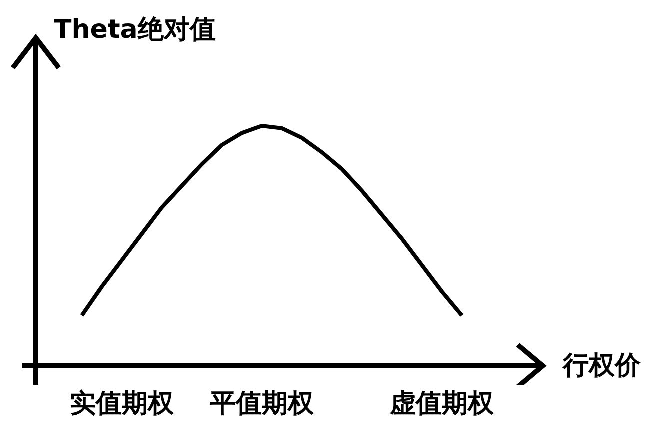  What do you see at coordinates (135, 30) in the screenshot?
I see `y-axis-title: Theta绝对值` at bounding box center [135, 30].